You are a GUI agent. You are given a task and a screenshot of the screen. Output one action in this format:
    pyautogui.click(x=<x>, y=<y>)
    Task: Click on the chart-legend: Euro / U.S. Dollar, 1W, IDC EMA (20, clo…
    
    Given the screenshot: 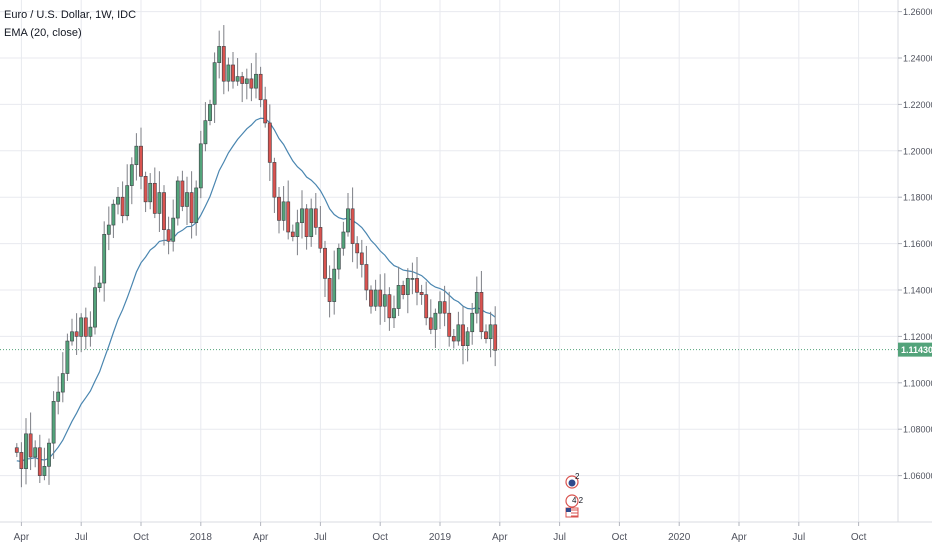 What is the action you would take?
    pyautogui.click(x=70, y=24)
    